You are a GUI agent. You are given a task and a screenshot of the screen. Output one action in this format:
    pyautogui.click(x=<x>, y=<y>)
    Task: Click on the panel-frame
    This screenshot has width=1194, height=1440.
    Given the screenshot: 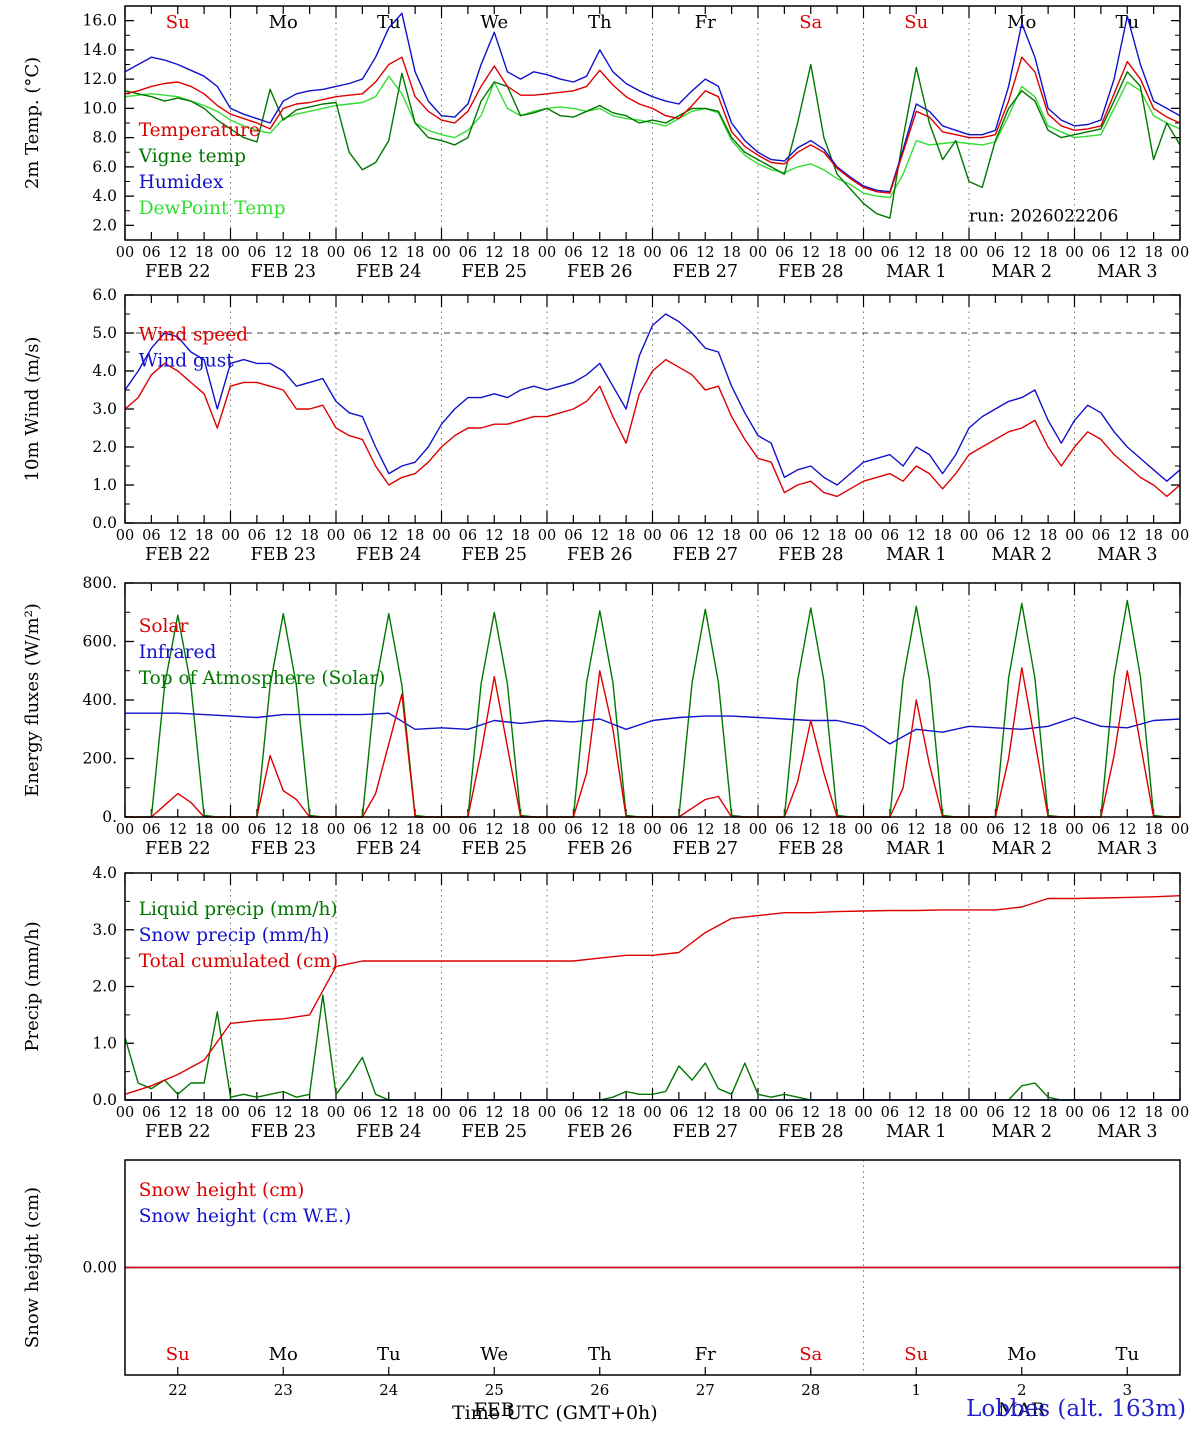 What is the action you would take?
    pyautogui.click(x=652, y=123)
    